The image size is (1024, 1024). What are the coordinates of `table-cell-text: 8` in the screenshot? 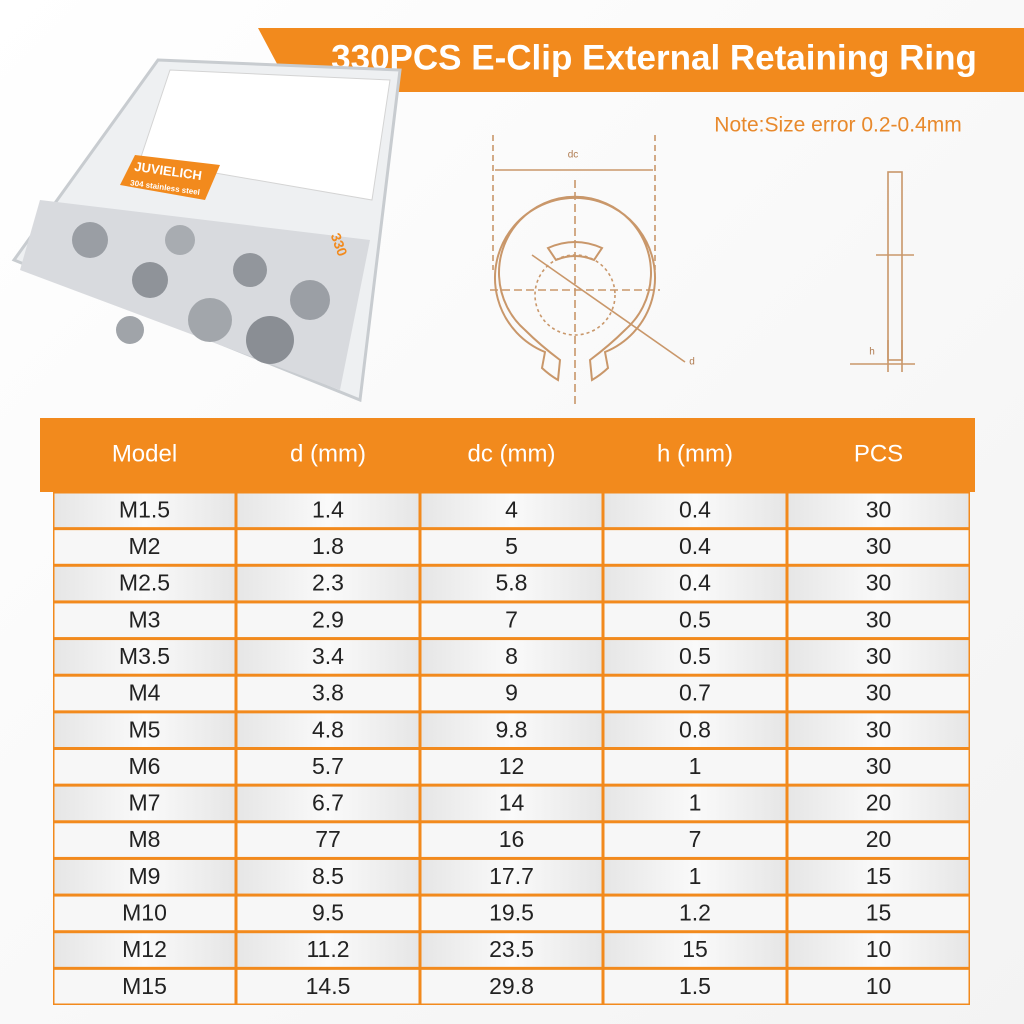 It's located at (511, 656).